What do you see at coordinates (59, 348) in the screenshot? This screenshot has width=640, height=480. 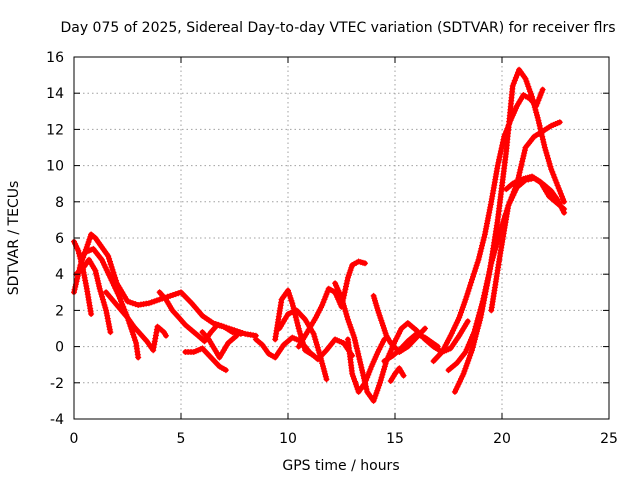 I see `y-tick-label: 0` at bounding box center [59, 348].